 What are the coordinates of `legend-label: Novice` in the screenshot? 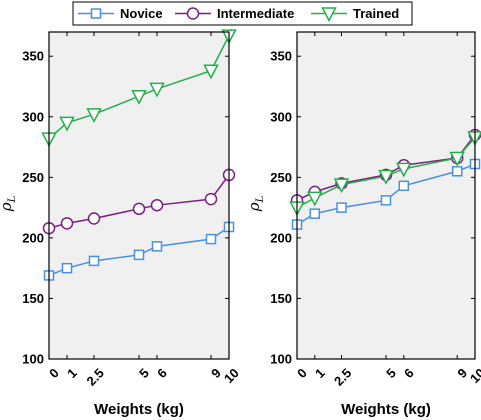 It's located at (141, 13).